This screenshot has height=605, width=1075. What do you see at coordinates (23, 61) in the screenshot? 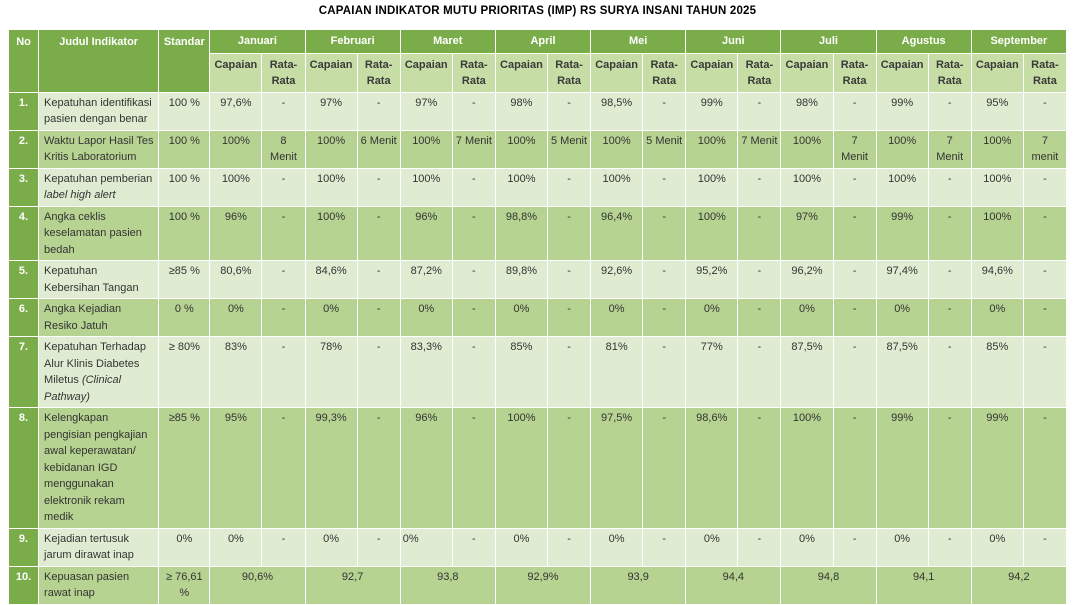
I see `col-header-no: No` at bounding box center [23, 61].